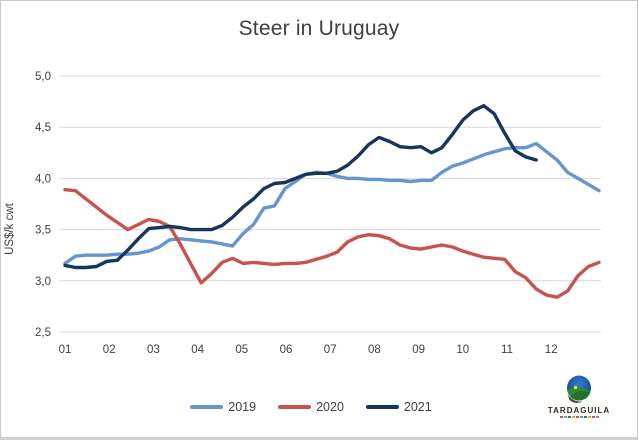 Image resolution: width=638 pixels, height=440 pixels. I want to click on x-tick-label-05: 05, so click(241, 350).